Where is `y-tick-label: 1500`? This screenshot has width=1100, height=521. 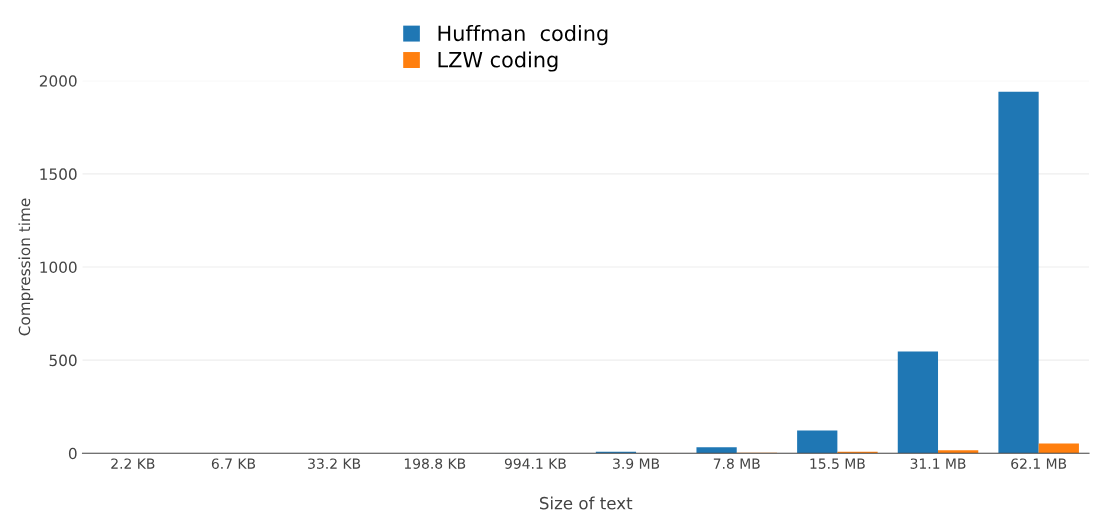 y-tick-label: 1500 is located at coordinates (58, 174).